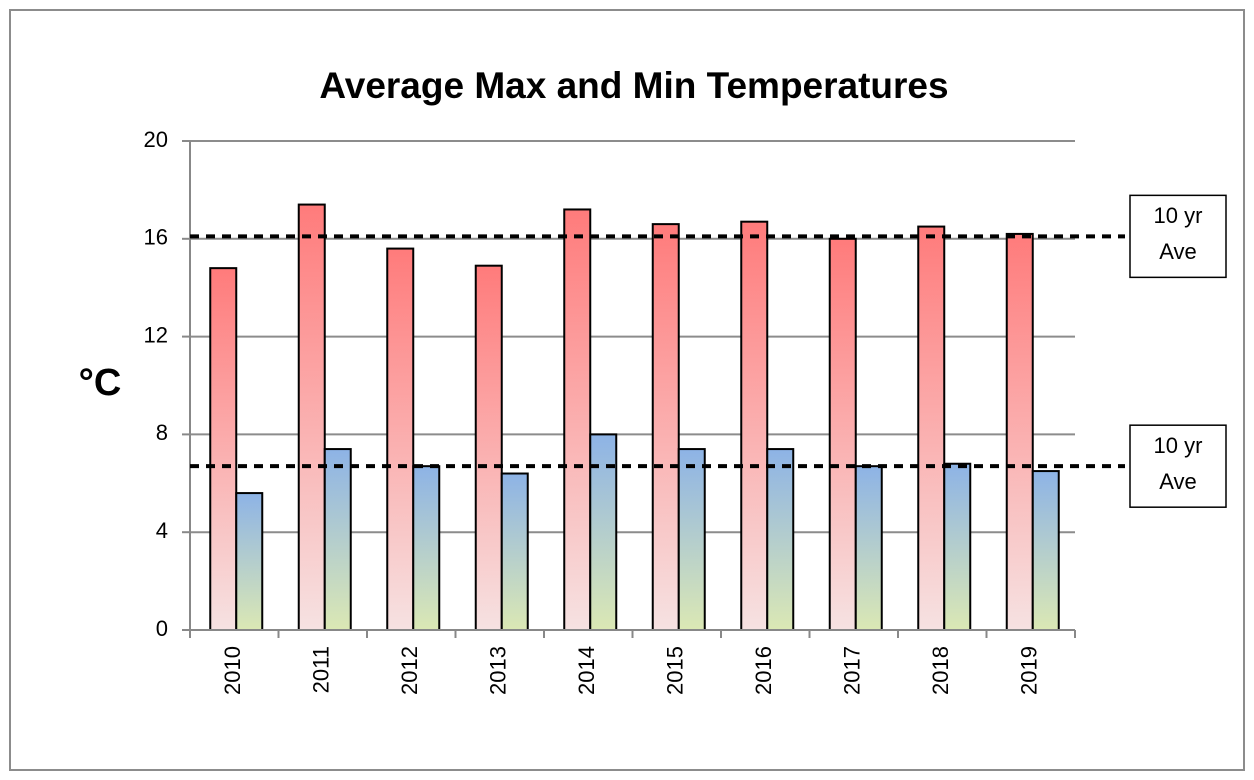 This screenshot has height=780, width=1254. Describe the element at coordinates (156, 139) in the screenshot. I see `y-tick-label: 20` at that location.